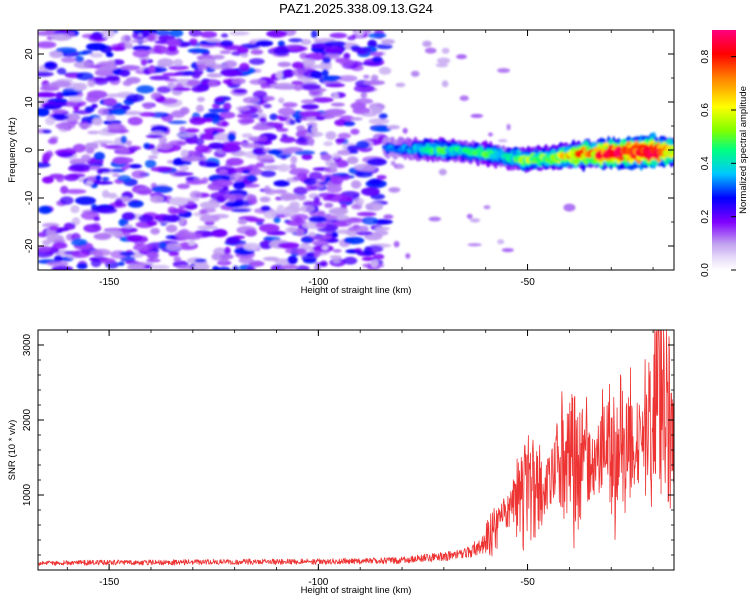 This screenshot has width=750, height=600. I want to click on x-tick-label: -150, so click(109, 582).